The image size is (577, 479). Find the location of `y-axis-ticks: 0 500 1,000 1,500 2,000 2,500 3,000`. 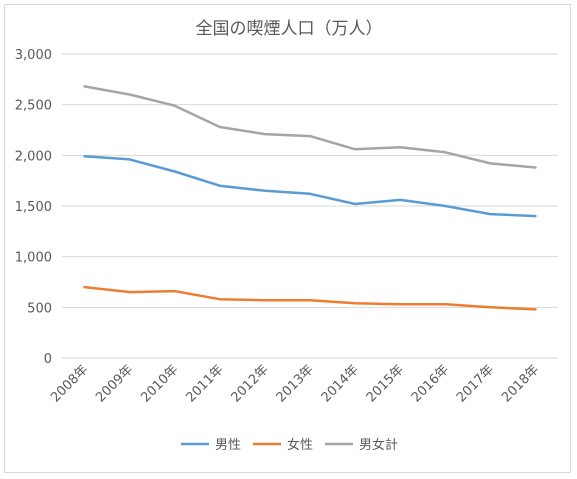

y-axis-ticks: 0 500 1,000 1,500 2,000 2,500 3,000 is located at coordinates (33, 207).